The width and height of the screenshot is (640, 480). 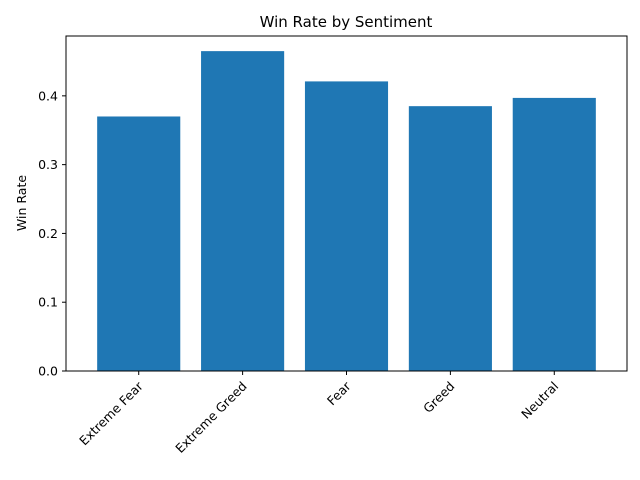 I want to click on y-tick-label: 0.3, so click(x=48, y=164).